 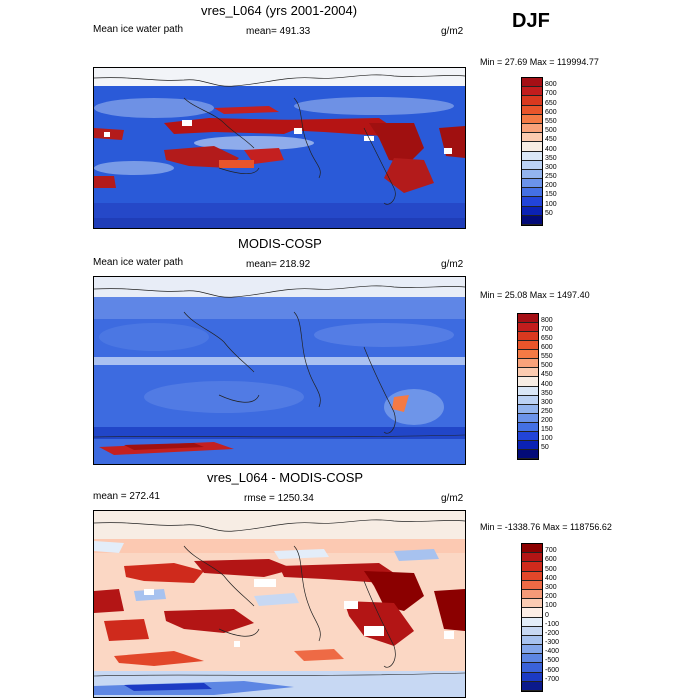 What do you see at coordinates (126, 496) in the screenshot?
I see `panel-3-mean-label: mean = 272.41` at bounding box center [126, 496].